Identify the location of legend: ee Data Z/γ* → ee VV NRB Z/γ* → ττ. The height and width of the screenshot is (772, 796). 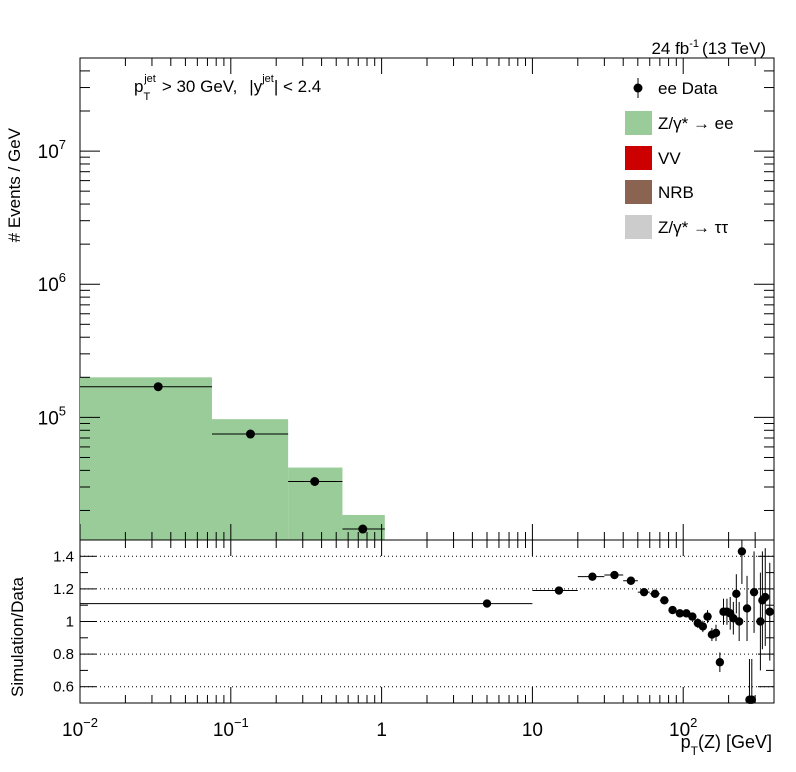
(679, 158).